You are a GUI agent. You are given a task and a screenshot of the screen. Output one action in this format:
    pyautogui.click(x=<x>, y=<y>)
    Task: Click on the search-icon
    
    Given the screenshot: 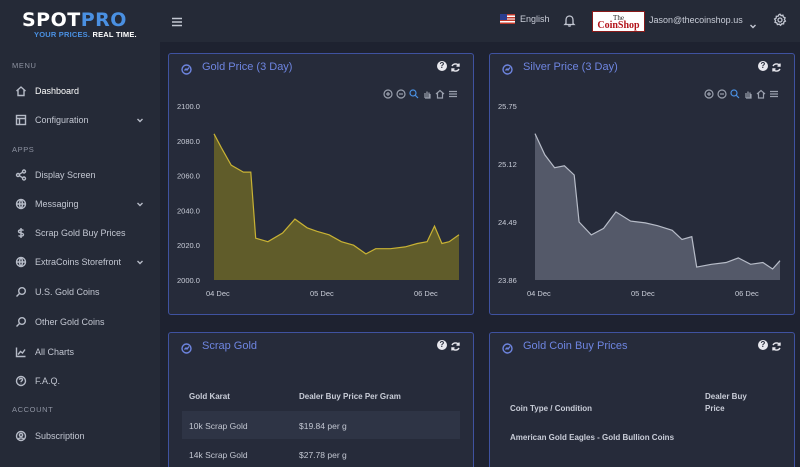 What is the action you would take?
    pyautogui.click(x=21, y=322)
    